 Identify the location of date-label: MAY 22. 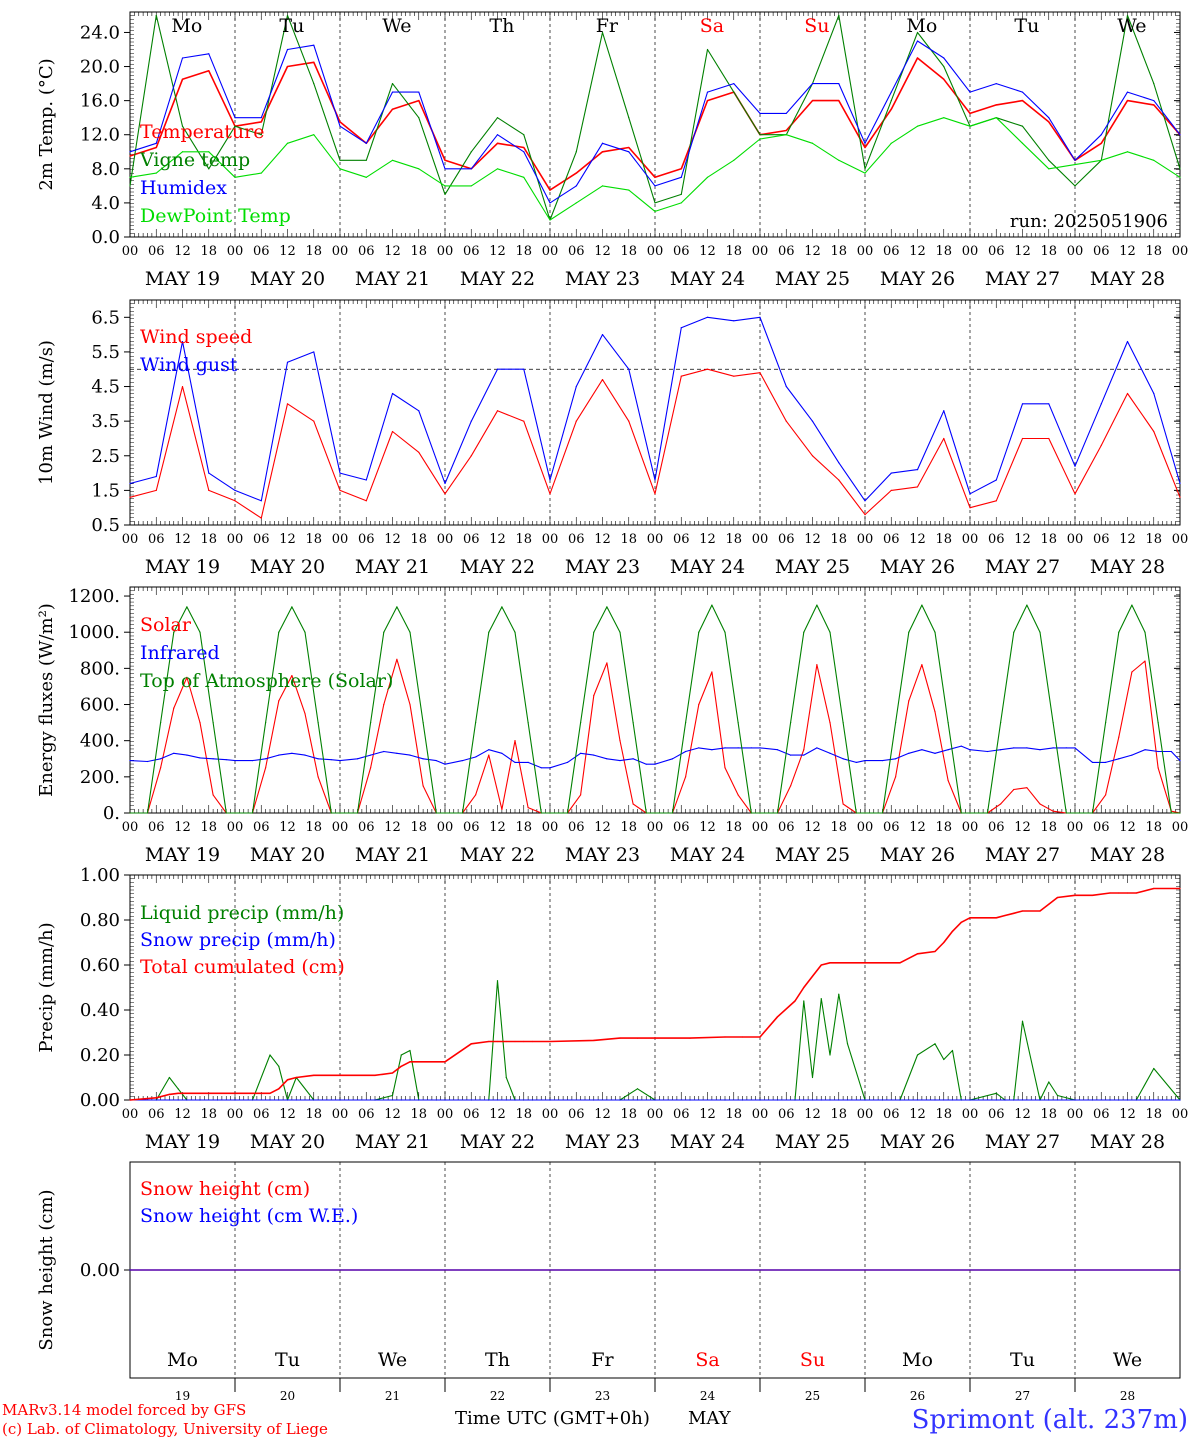
(497, 279).